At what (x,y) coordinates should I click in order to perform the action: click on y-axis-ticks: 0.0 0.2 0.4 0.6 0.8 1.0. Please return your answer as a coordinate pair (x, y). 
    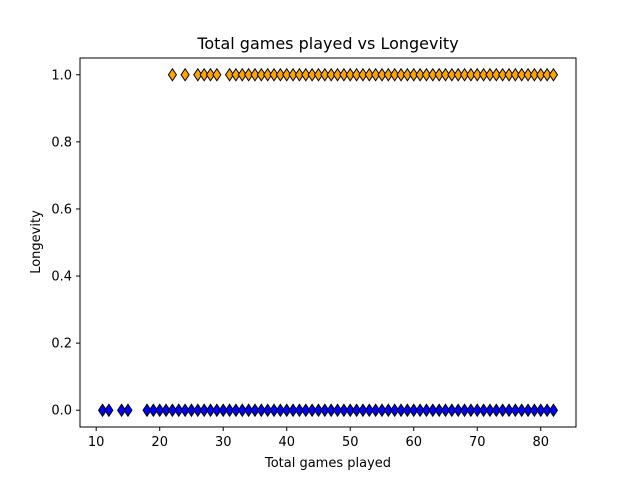
    Looking at the image, I should click on (65, 243).